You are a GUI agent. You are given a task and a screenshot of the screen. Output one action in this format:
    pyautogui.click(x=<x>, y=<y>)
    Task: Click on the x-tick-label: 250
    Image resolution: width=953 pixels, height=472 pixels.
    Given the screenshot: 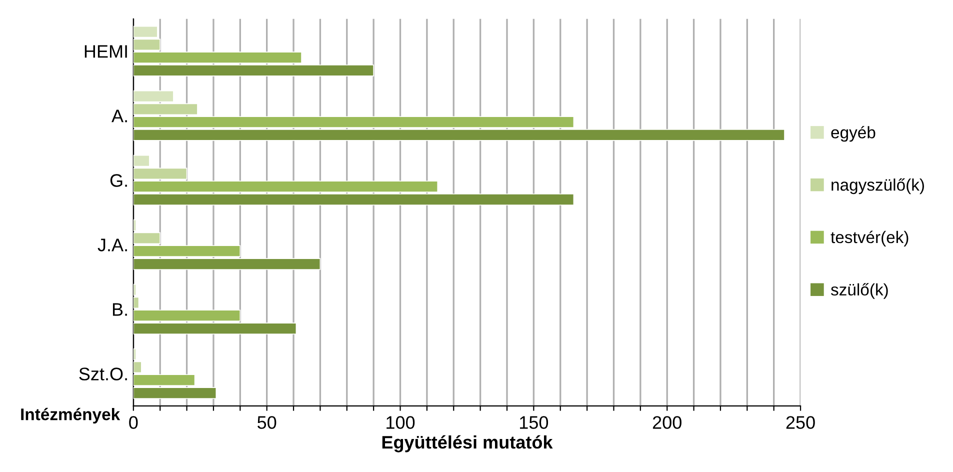 What is the action you would take?
    pyautogui.click(x=800, y=422)
    